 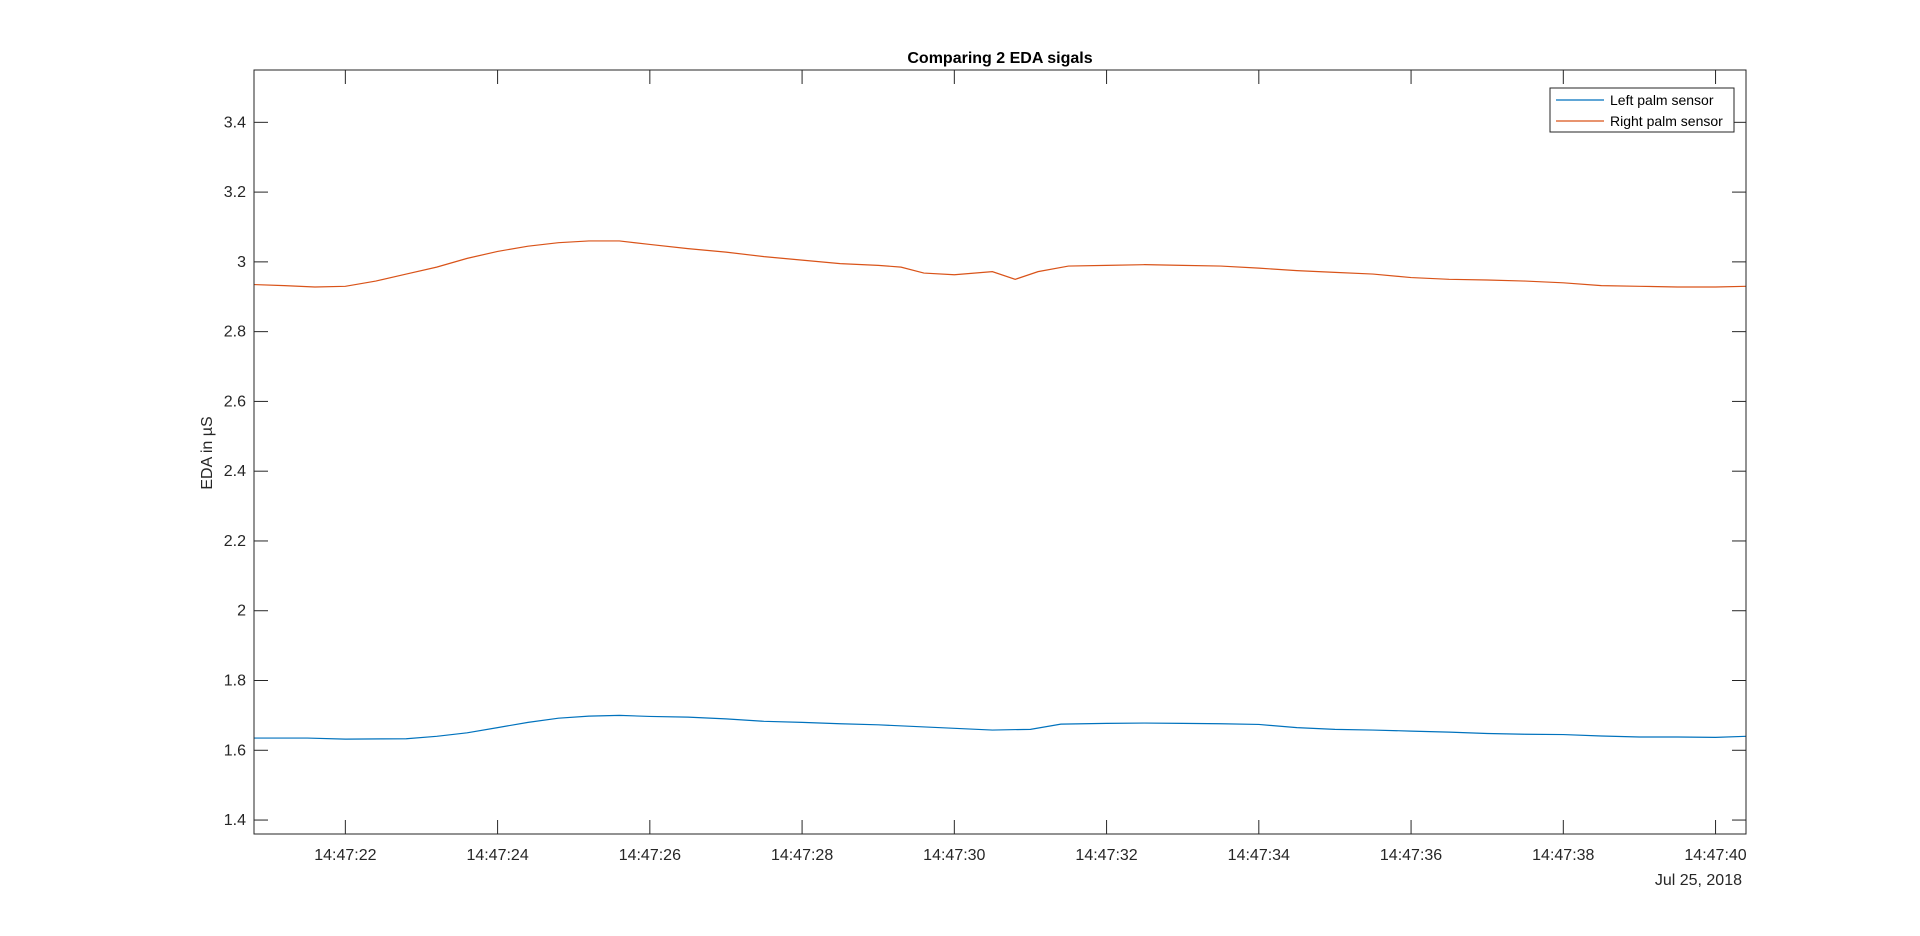 What do you see at coordinates (235, 541) in the screenshot?
I see `y-tick-label: 2.2` at bounding box center [235, 541].